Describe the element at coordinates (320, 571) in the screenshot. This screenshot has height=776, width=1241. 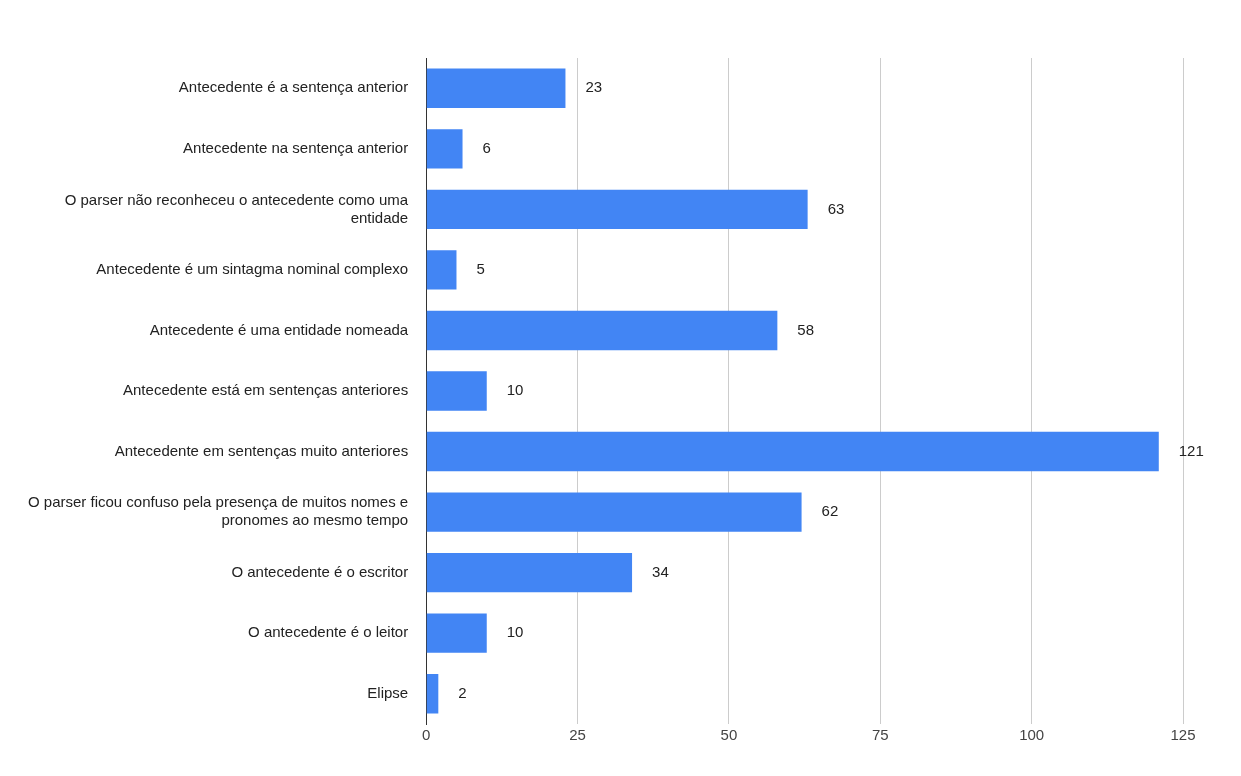
I see `y-tick-label: O antecedente é o escritor` at that location.